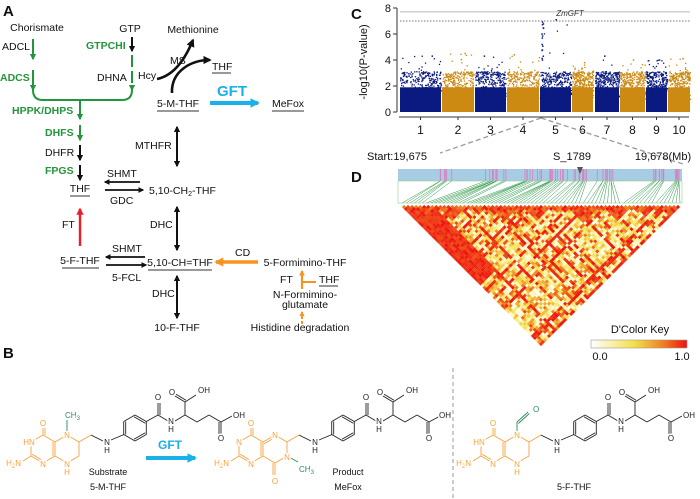 The height and width of the screenshot is (499, 700). What do you see at coordinates (59, 133) in the screenshot?
I see `dhfs-label: DHFS` at bounding box center [59, 133].